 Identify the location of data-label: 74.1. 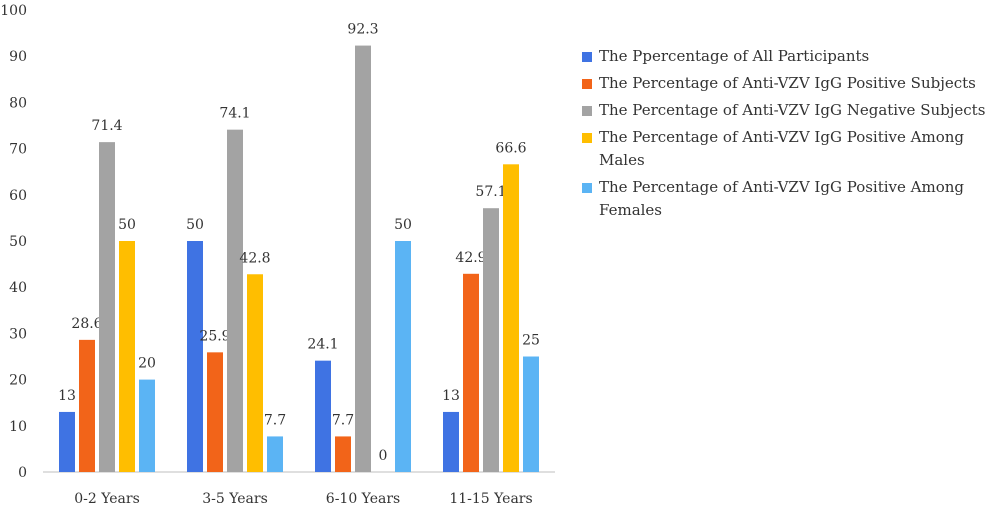
(234, 114).